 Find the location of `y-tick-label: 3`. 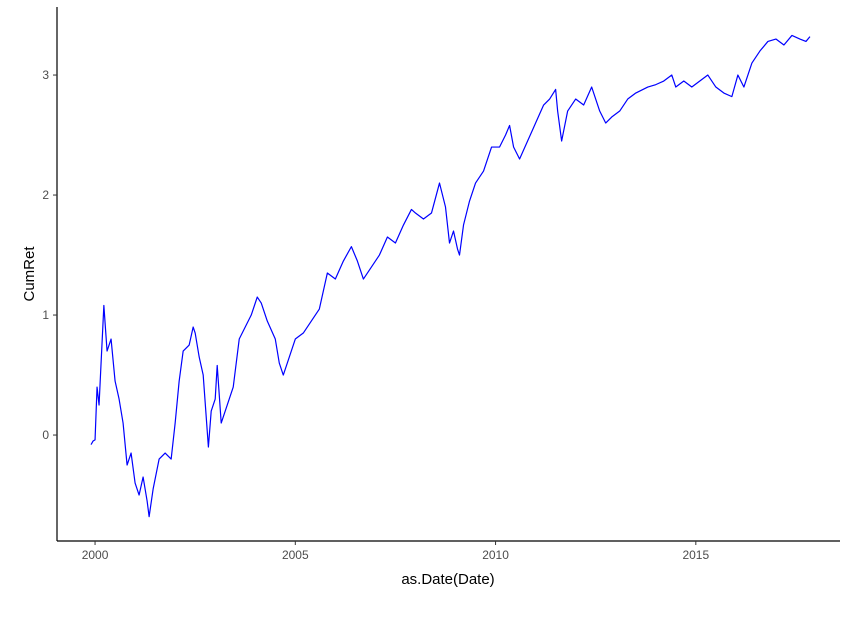

y-tick-label: 3 is located at coordinates (45, 75).